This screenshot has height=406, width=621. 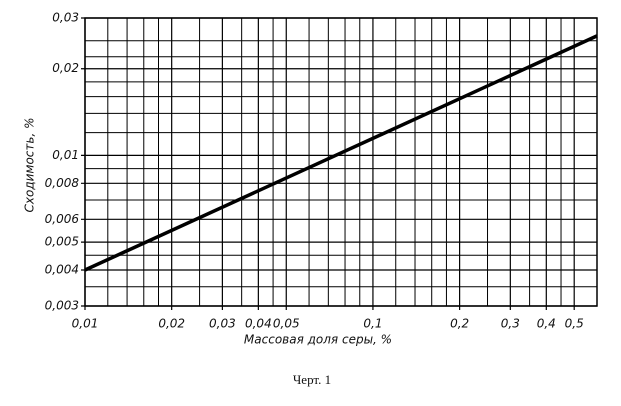 What do you see at coordinates (65, 18) in the screenshot?
I see `y-tick-label: 0,03` at bounding box center [65, 18].